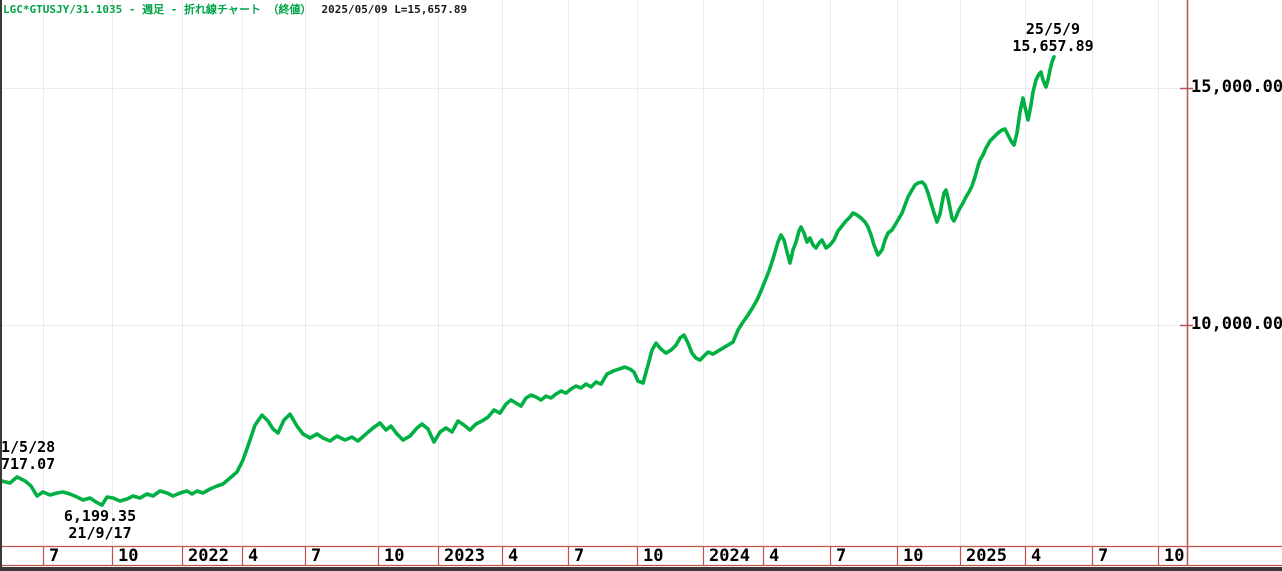 The height and width of the screenshot is (571, 1282). I want to click on annotation-min-value: 6,199.35, so click(100, 516).